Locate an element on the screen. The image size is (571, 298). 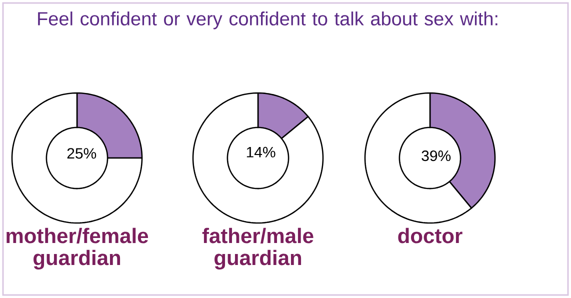
text: mother/female guardian is located at coordinates (77, 249).